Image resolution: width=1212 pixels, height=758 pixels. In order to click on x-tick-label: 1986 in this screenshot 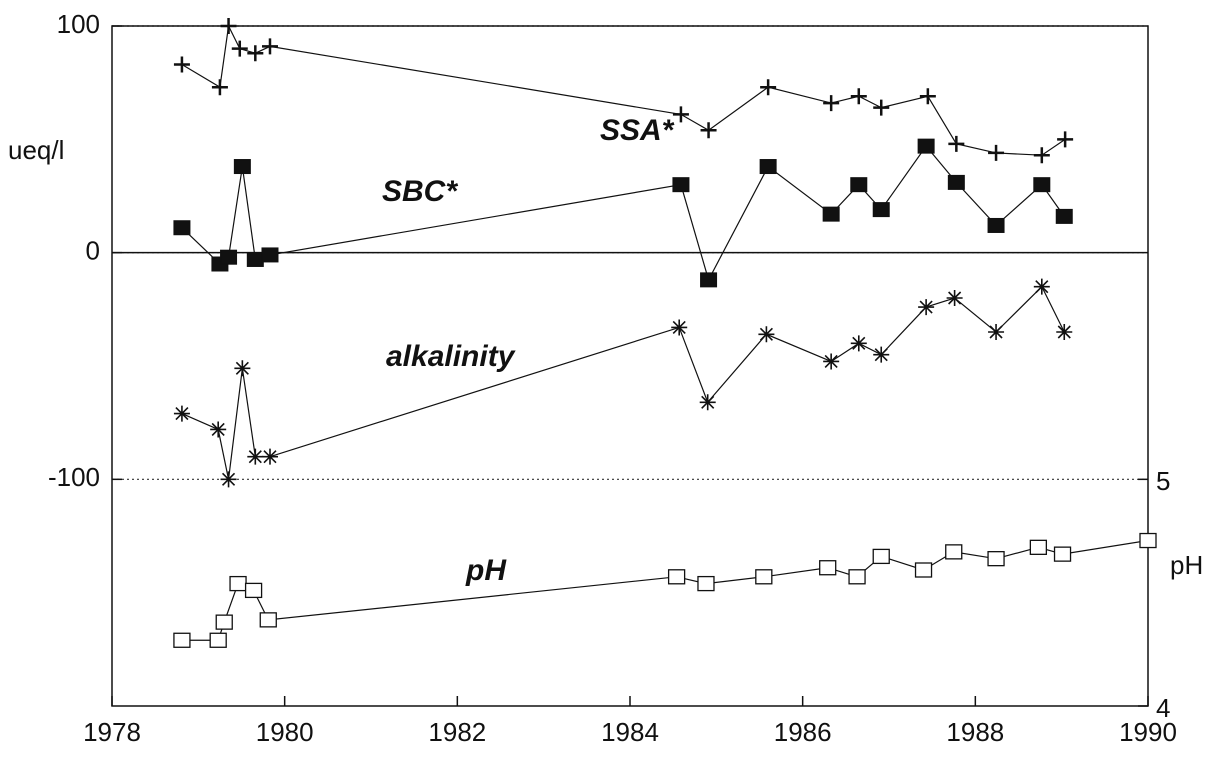, I will do `click(803, 732)`.